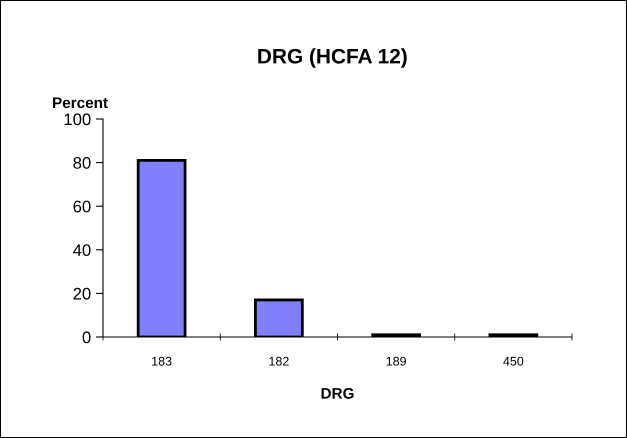  Describe the element at coordinates (332, 58) in the screenshot. I see `chart-title: DRG (HCFA 12)` at that location.